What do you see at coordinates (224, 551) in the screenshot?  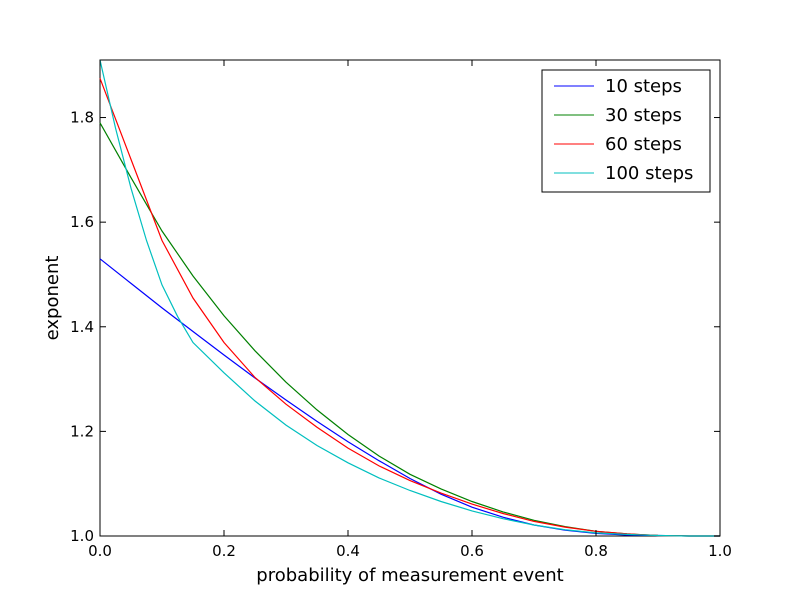 I see `x-tick-label: 0.2` at bounding box center [224, 551].